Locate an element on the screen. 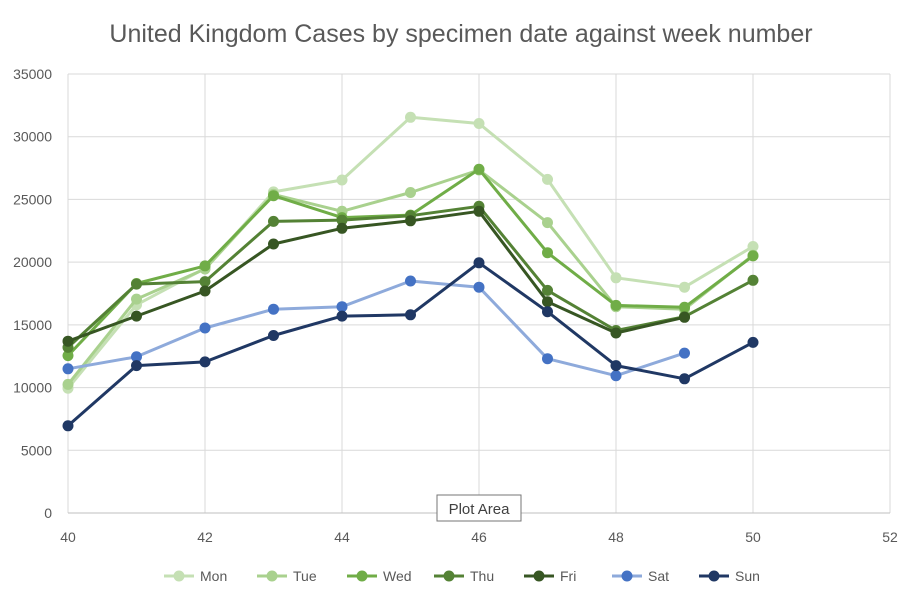 The width and height of the screenshot is (922, 598). legend-label: Thu is located at coordinates (482, 576).